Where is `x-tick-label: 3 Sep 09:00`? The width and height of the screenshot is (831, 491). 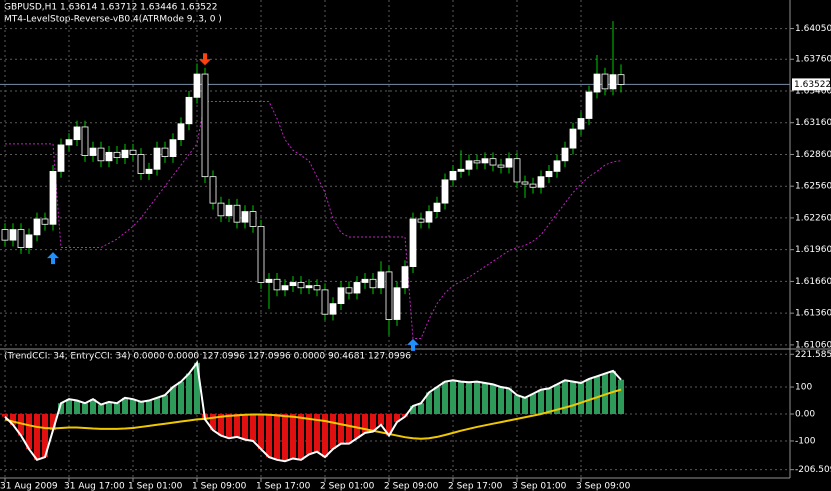
x-tick-label: 3 Sep 09:00 is located at coordinates (603, 486).